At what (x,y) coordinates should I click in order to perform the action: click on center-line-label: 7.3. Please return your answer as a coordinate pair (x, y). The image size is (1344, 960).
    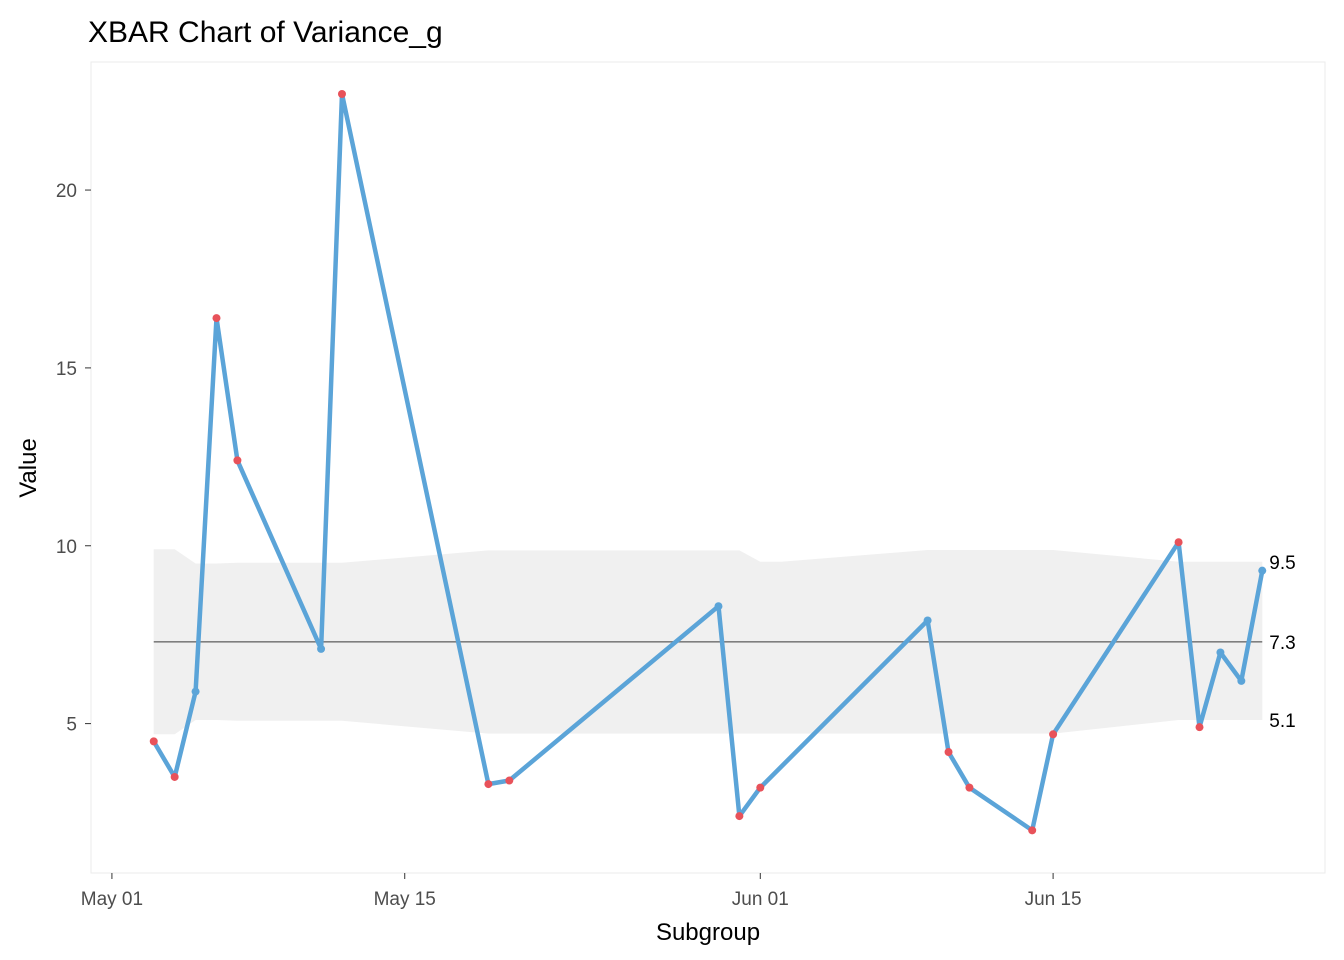
    Looking at the image, I should click on (1282, 643).